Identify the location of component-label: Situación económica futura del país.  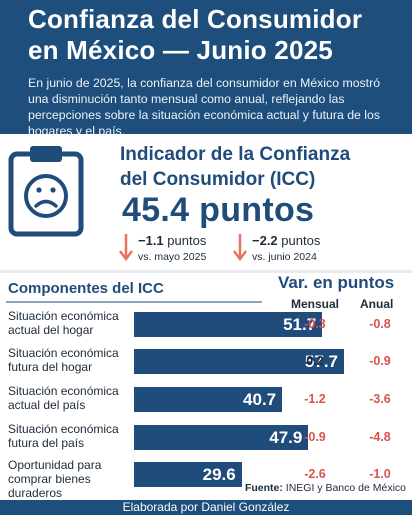
(71, 436).